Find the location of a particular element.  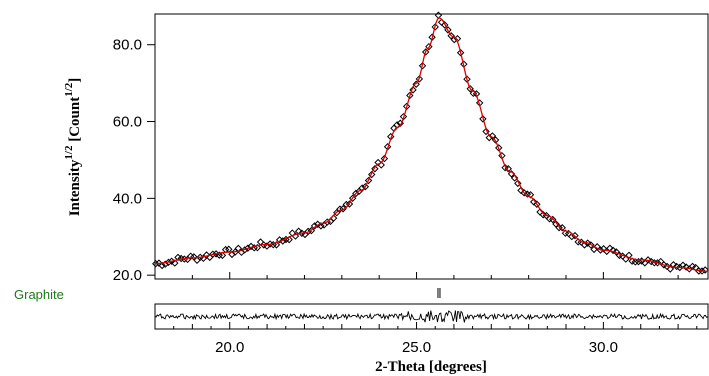

x-tick-label: 20.0 is located at coordinates (229, 347).